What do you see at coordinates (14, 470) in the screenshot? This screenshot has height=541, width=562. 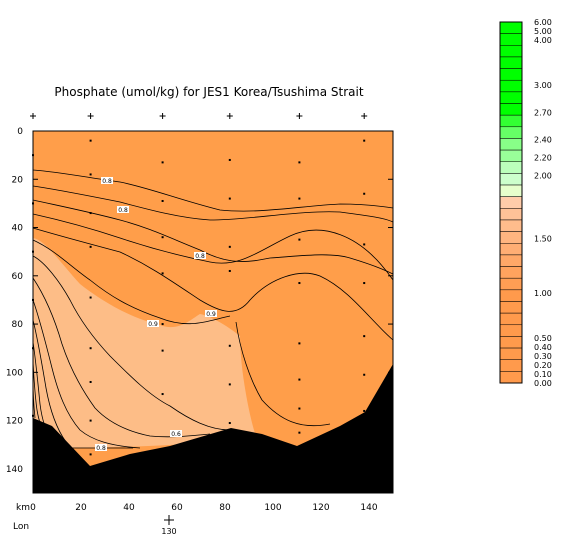 I see `y-tick-label: 140` at bounding box center [14, 470].